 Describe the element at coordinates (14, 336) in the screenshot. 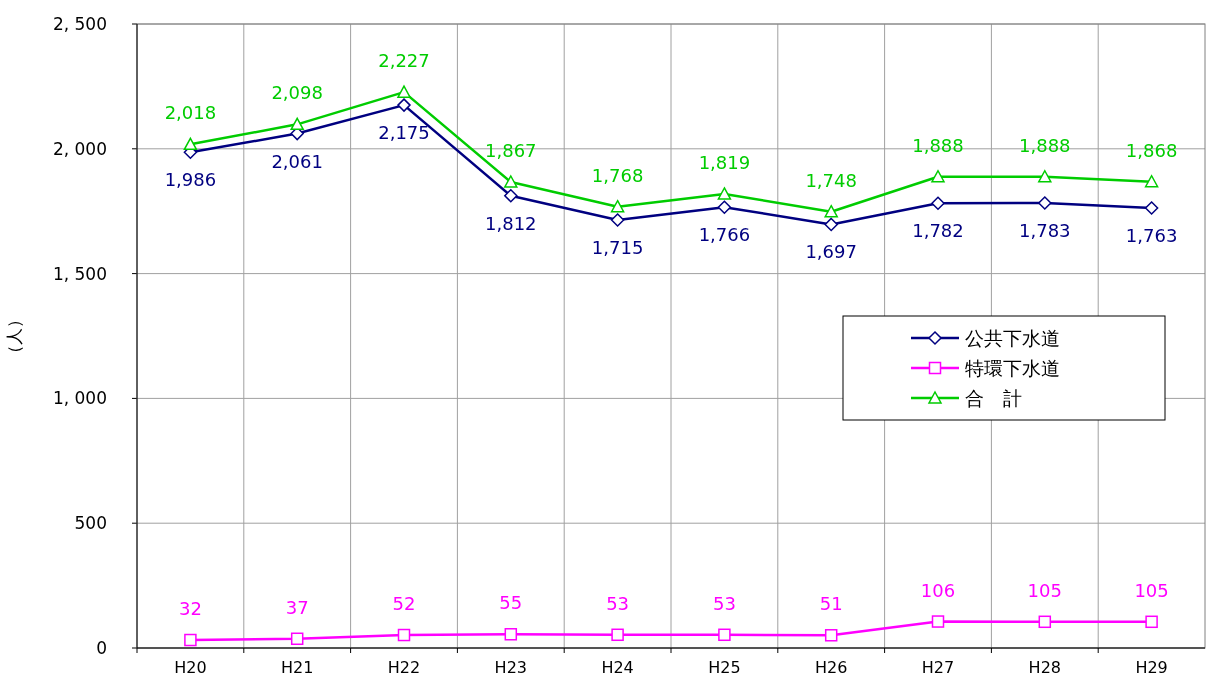

I see `y-axis-title: （人）` at that location.